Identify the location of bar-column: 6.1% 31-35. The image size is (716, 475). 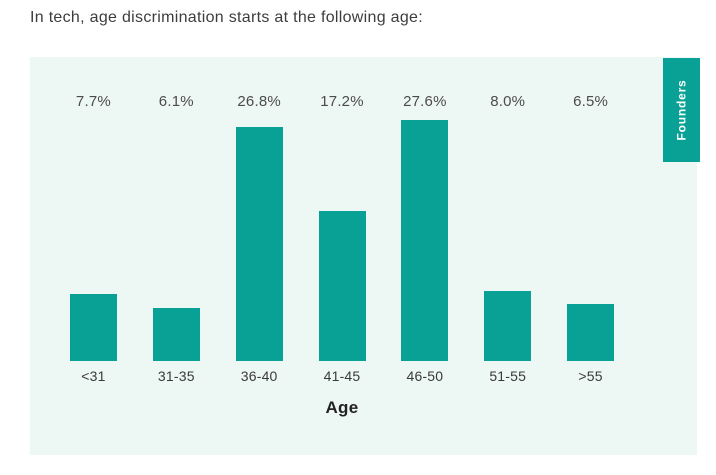
(176, 241).